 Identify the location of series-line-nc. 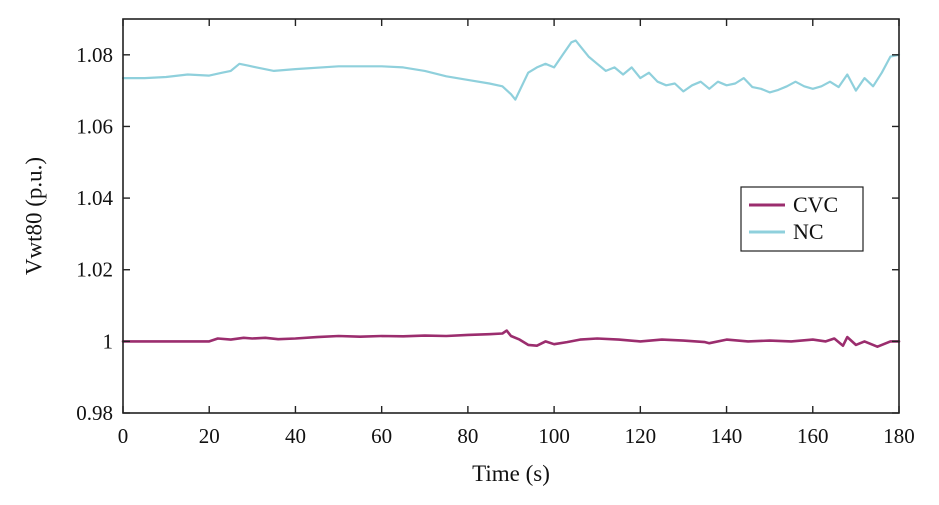
(511, 70).